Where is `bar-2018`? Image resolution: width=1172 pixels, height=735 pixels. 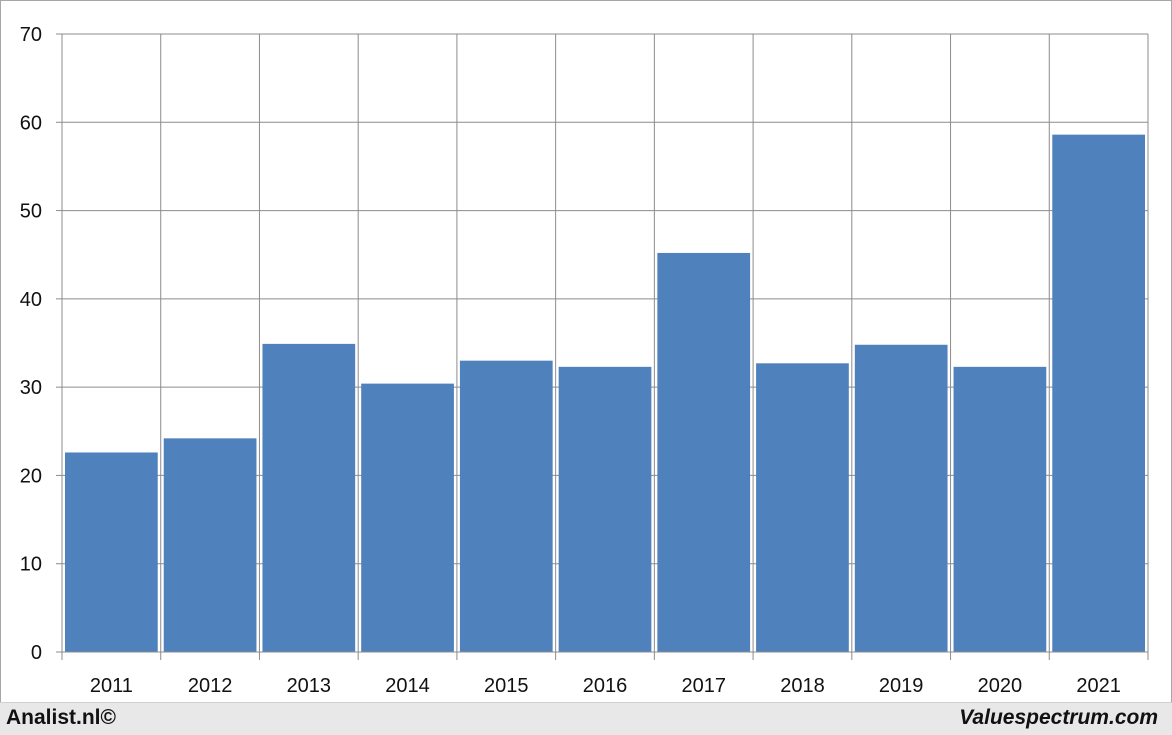 bar-2018 is located at coordinates (802, 507).